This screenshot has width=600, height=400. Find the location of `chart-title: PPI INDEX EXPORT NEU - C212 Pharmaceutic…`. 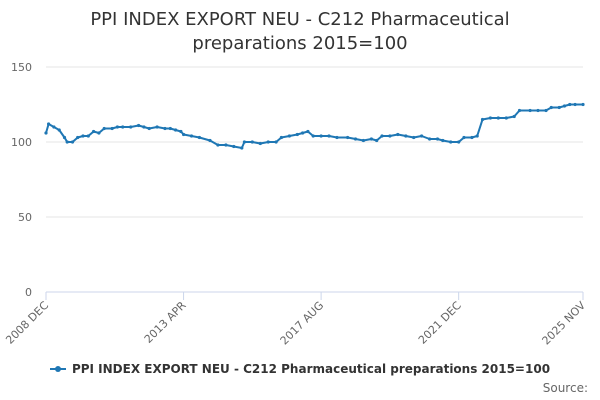

chart-title: PPI INDEX EXPORT NEU - C212 Pharmaceutic… is located at coordinates (300, 32).